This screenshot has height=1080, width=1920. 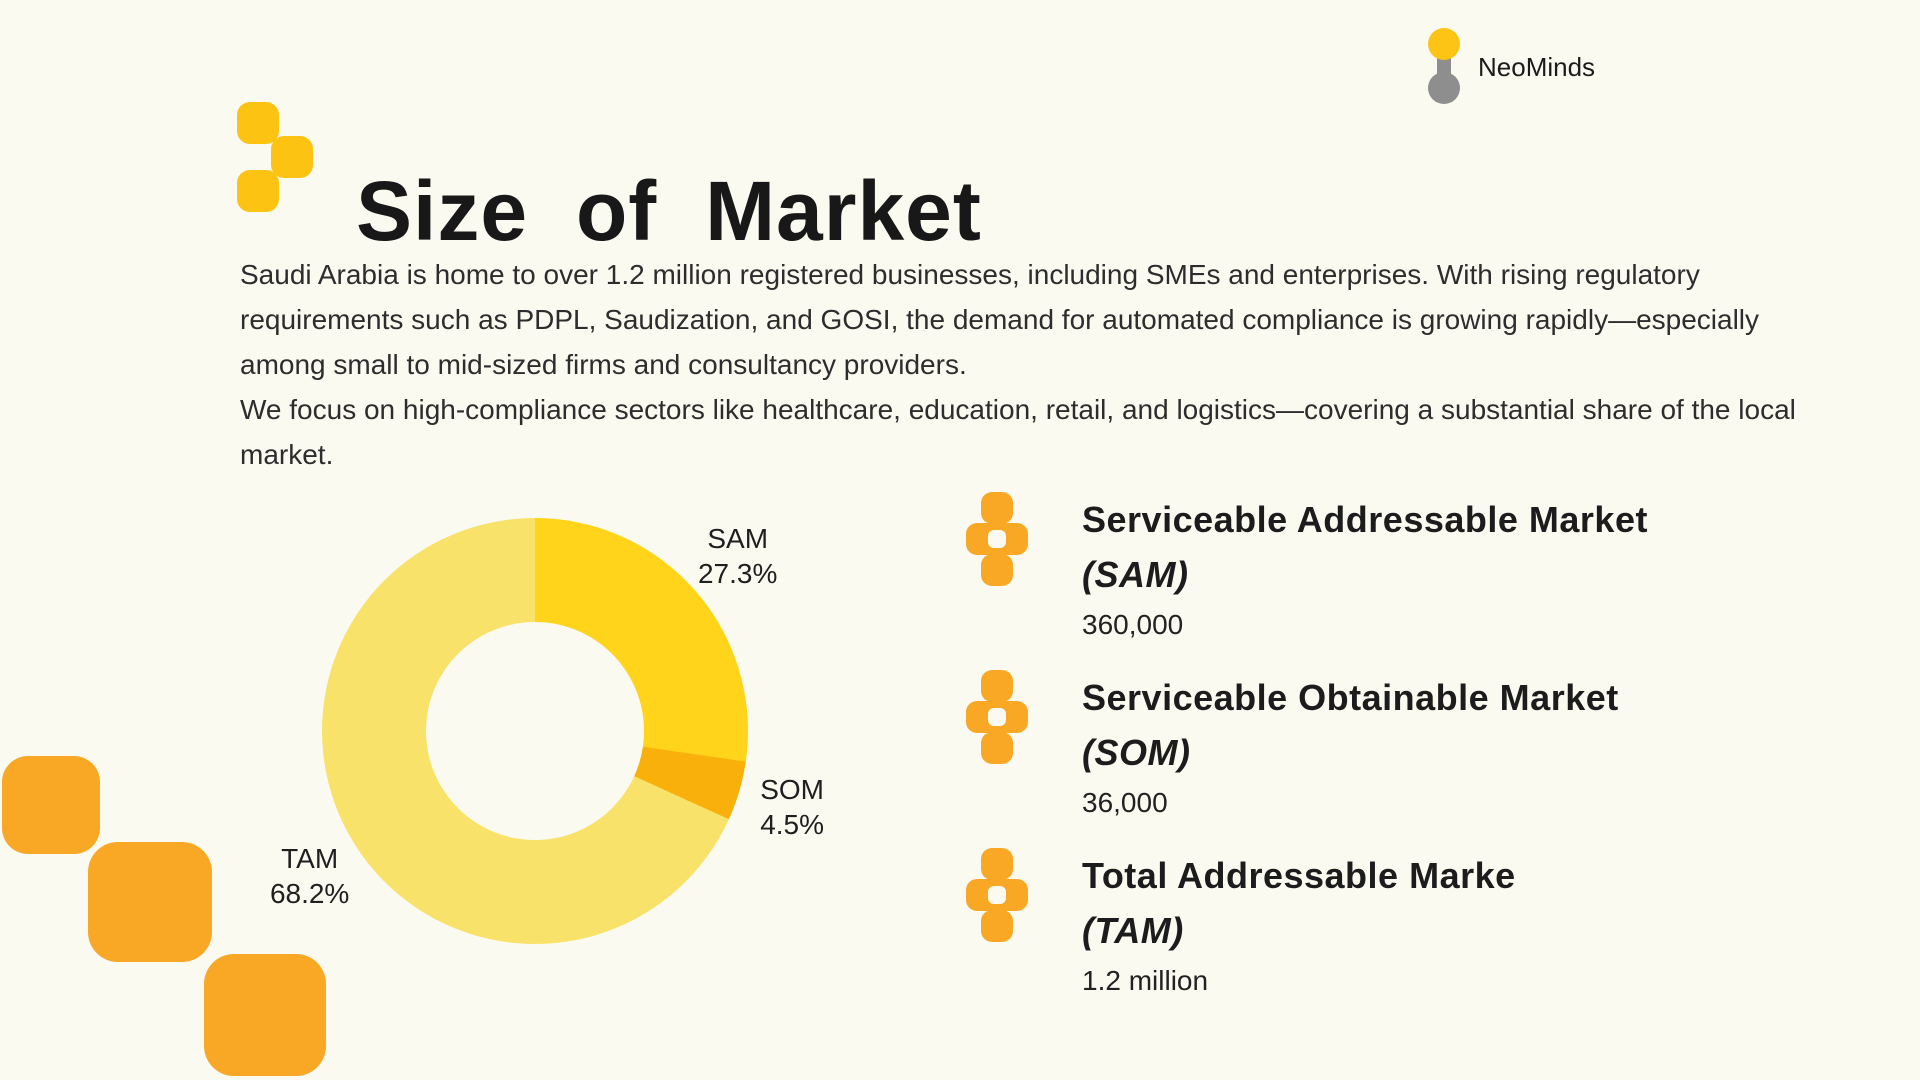 What do you see at coordinates (1125, 802) in the screenshot?
I see `item-value: 36,000` at bounding box center [1125, 802].